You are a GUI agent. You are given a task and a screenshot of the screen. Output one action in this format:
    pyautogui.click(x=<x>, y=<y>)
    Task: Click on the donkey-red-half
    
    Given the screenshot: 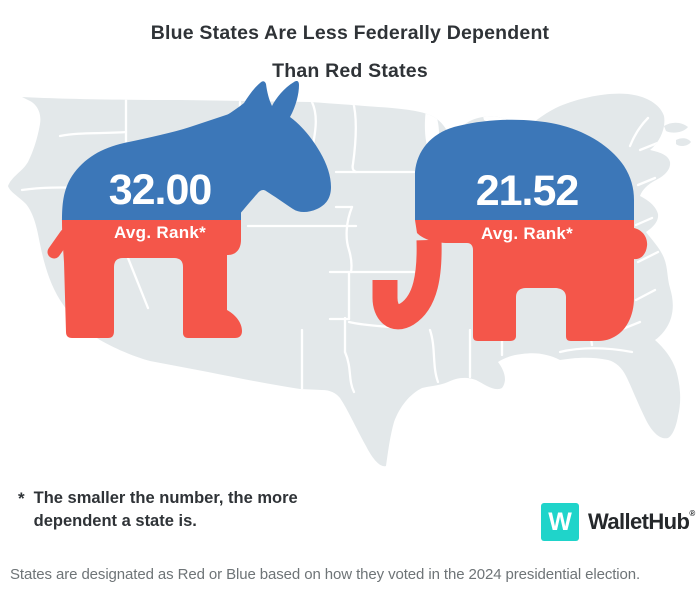 What is the action you would take?
    pyautogui.click(x=190, y=282)
    